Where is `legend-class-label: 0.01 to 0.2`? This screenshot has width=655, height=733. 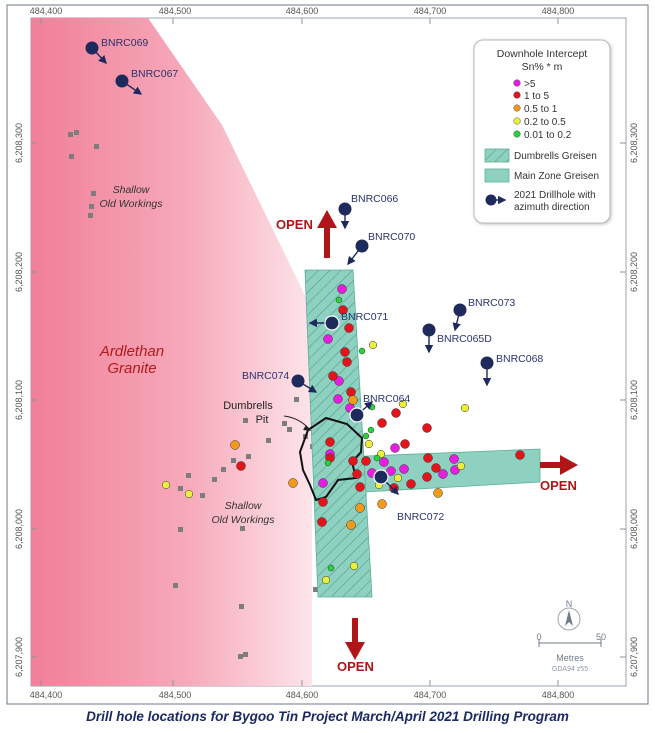 legend-class-label: 0.01 to 0.2 is located at coordinates (548, 135).